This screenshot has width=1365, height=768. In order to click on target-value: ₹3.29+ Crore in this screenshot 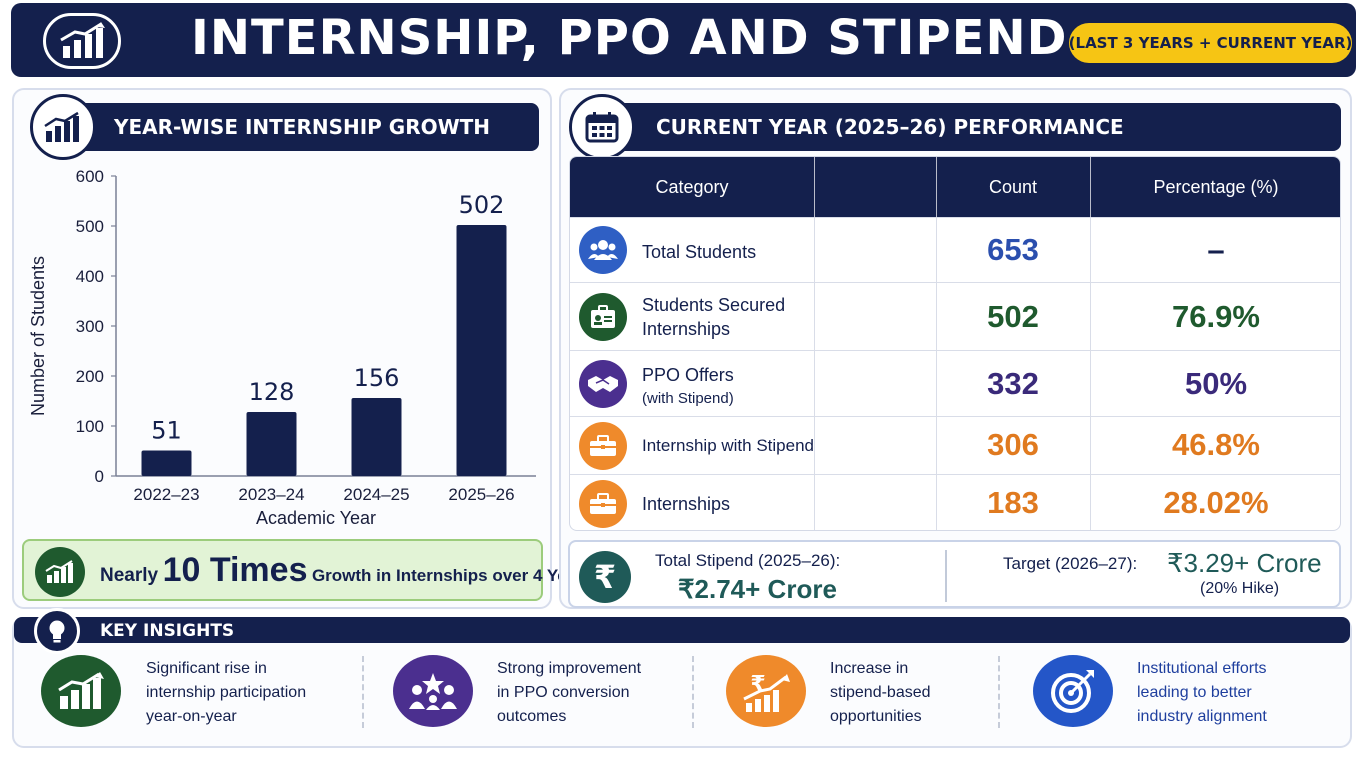, I will do `click(1244, 563)`.